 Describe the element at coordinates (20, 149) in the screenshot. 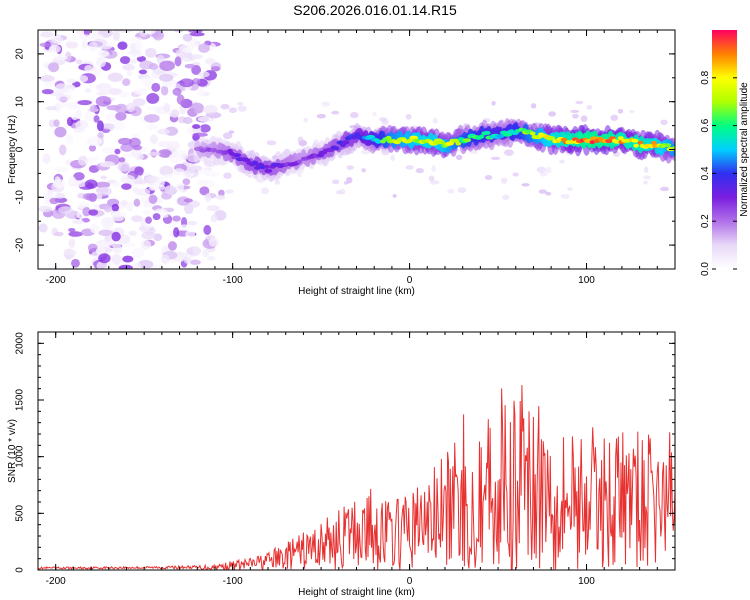

I see `heatmap-y-tick-label: 0` at that location.